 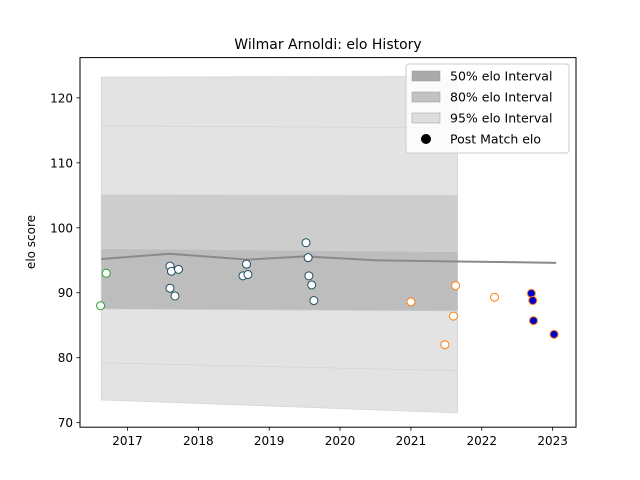 I want to click on y-tick-label: 120, so click(x=61, y=98).